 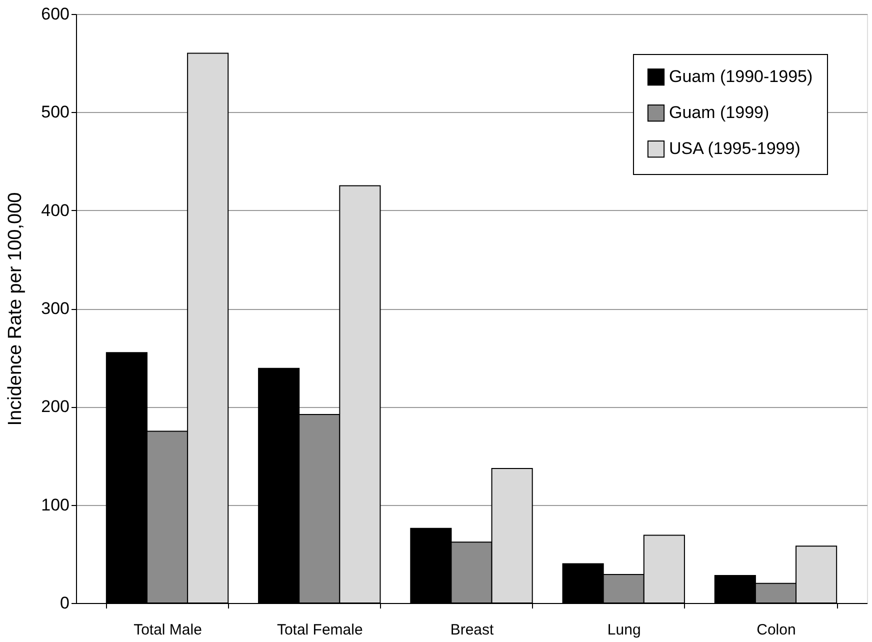 I want to click on y-tick-label: 100, so click(x=55, y=504).